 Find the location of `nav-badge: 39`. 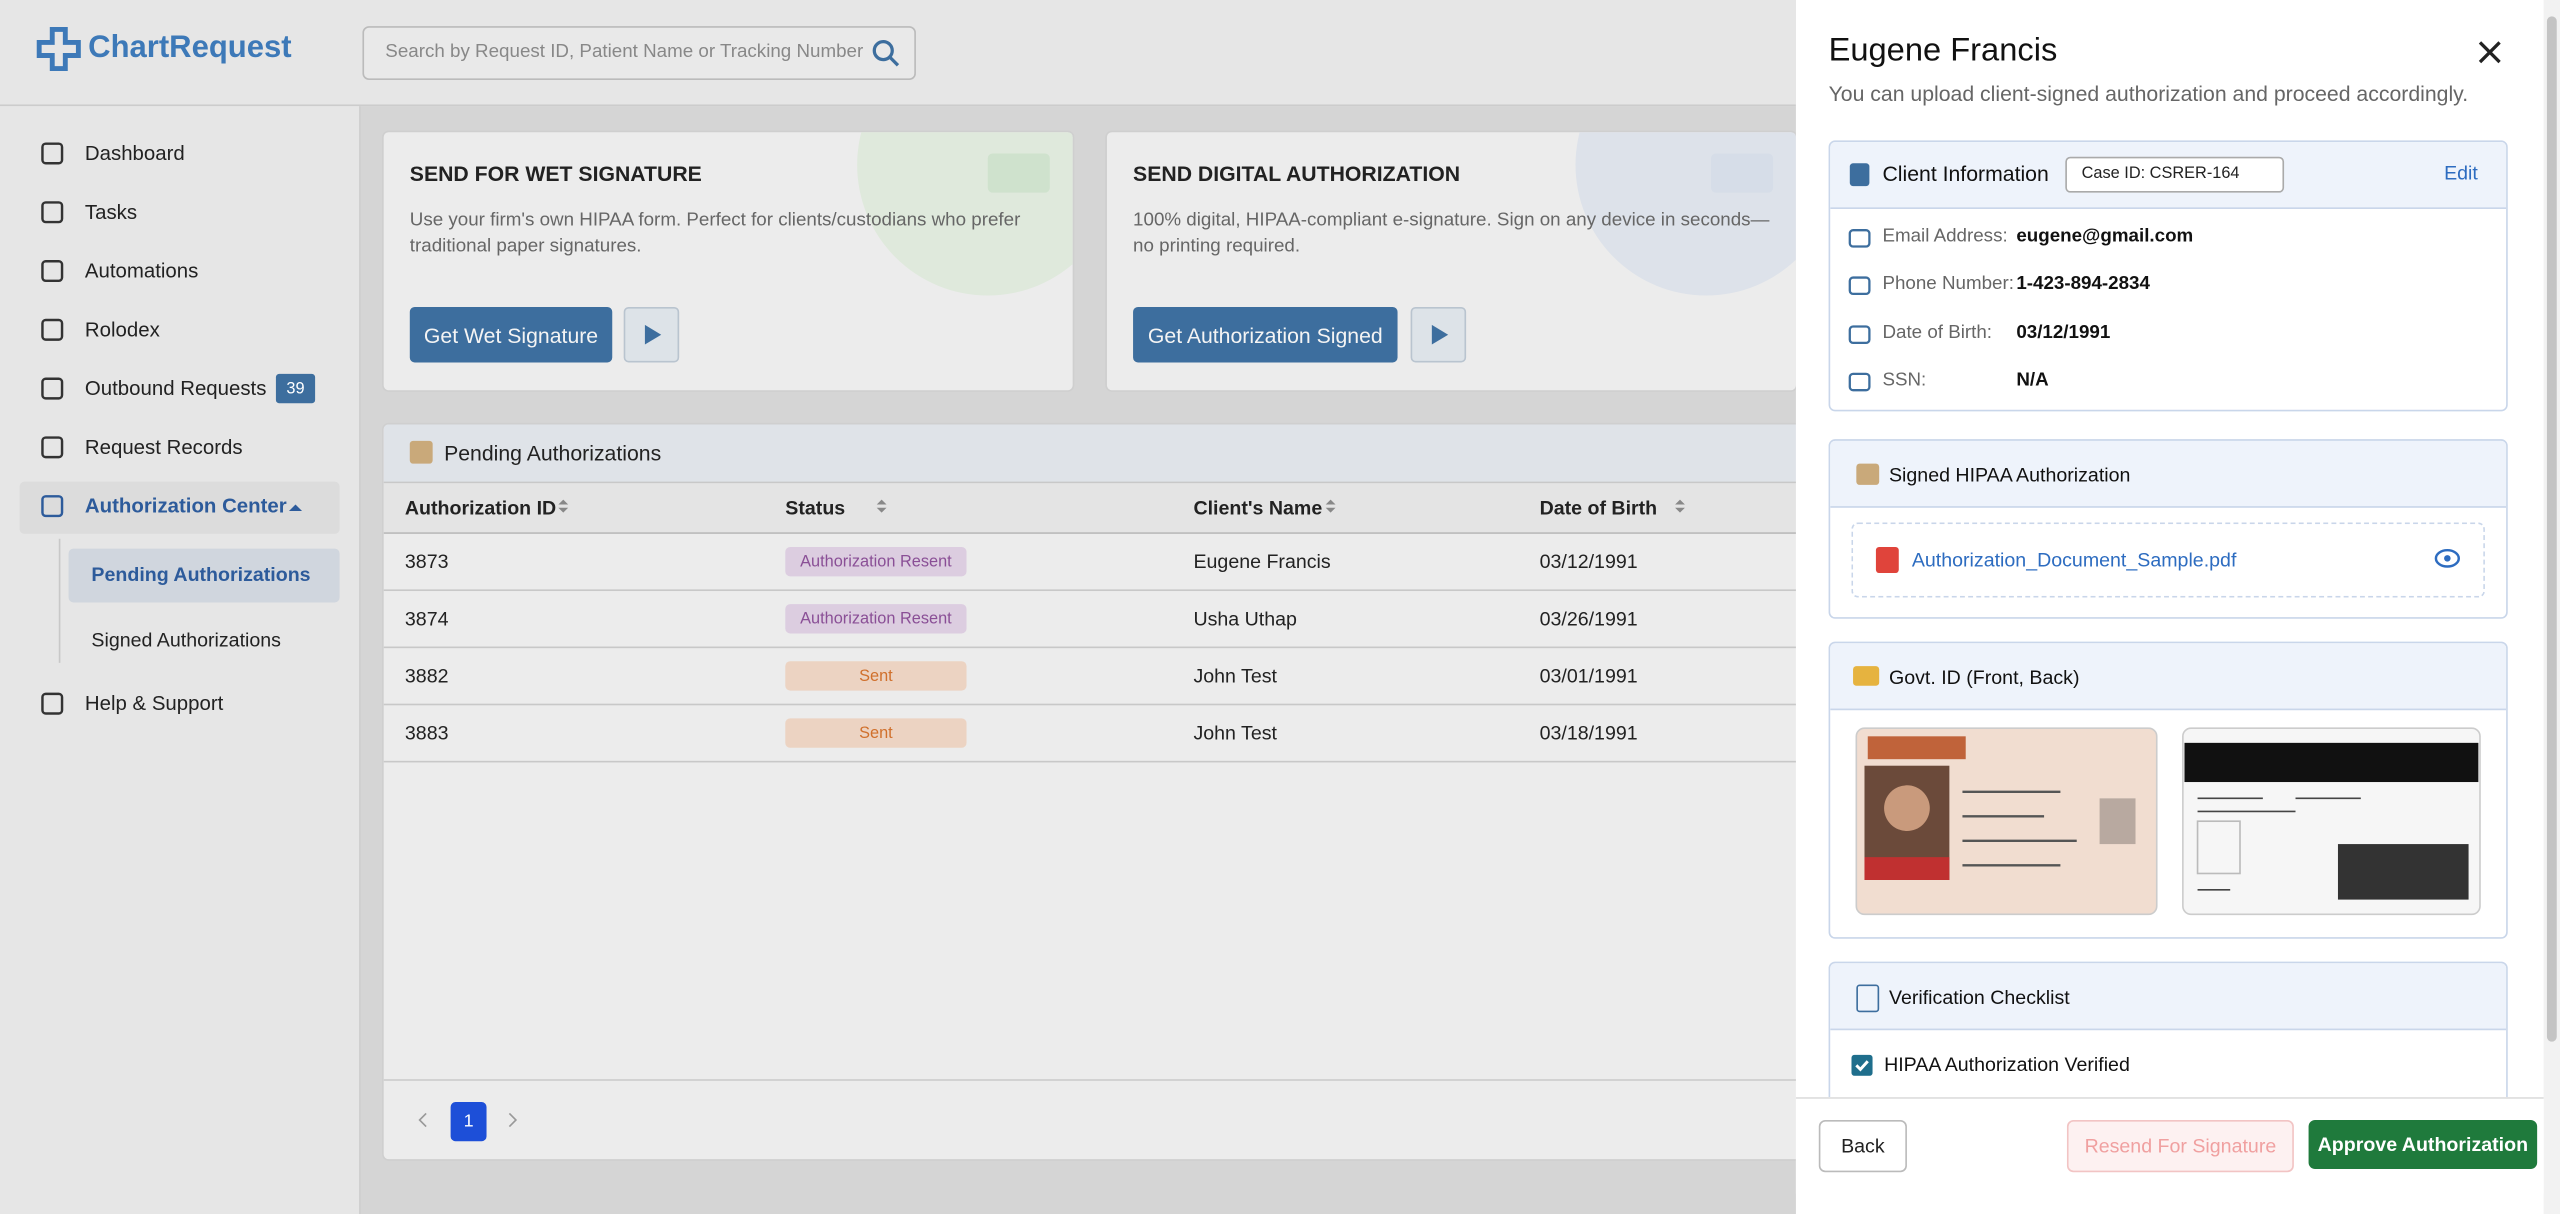

nav-badge: 39 is located at coordinates (295, 388).